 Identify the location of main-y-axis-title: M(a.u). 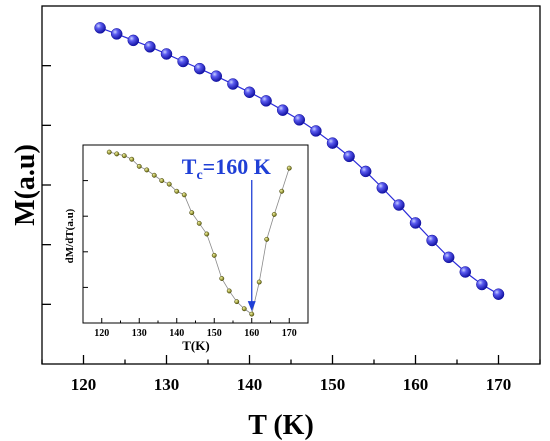
(25, 185).